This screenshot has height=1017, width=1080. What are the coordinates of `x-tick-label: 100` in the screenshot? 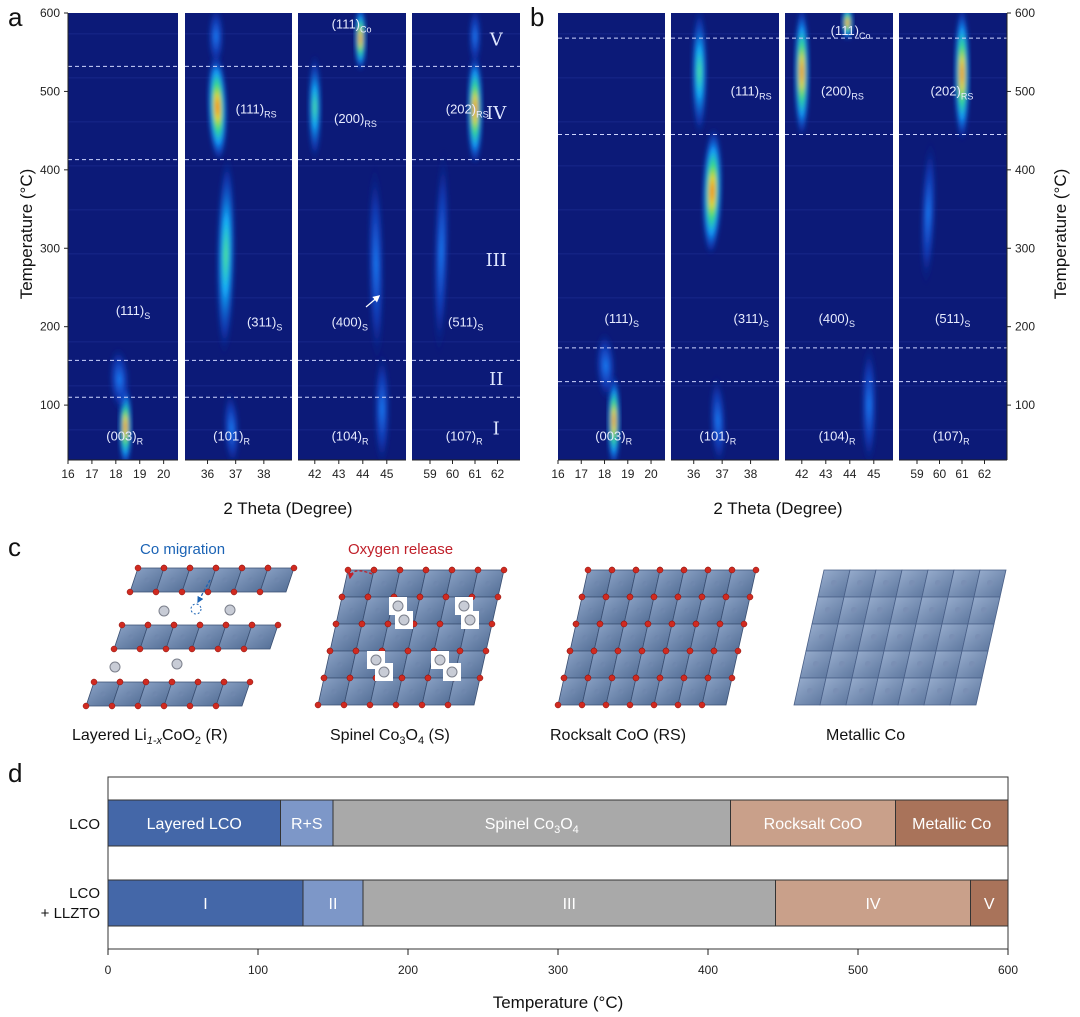 It's located at (258, 970).